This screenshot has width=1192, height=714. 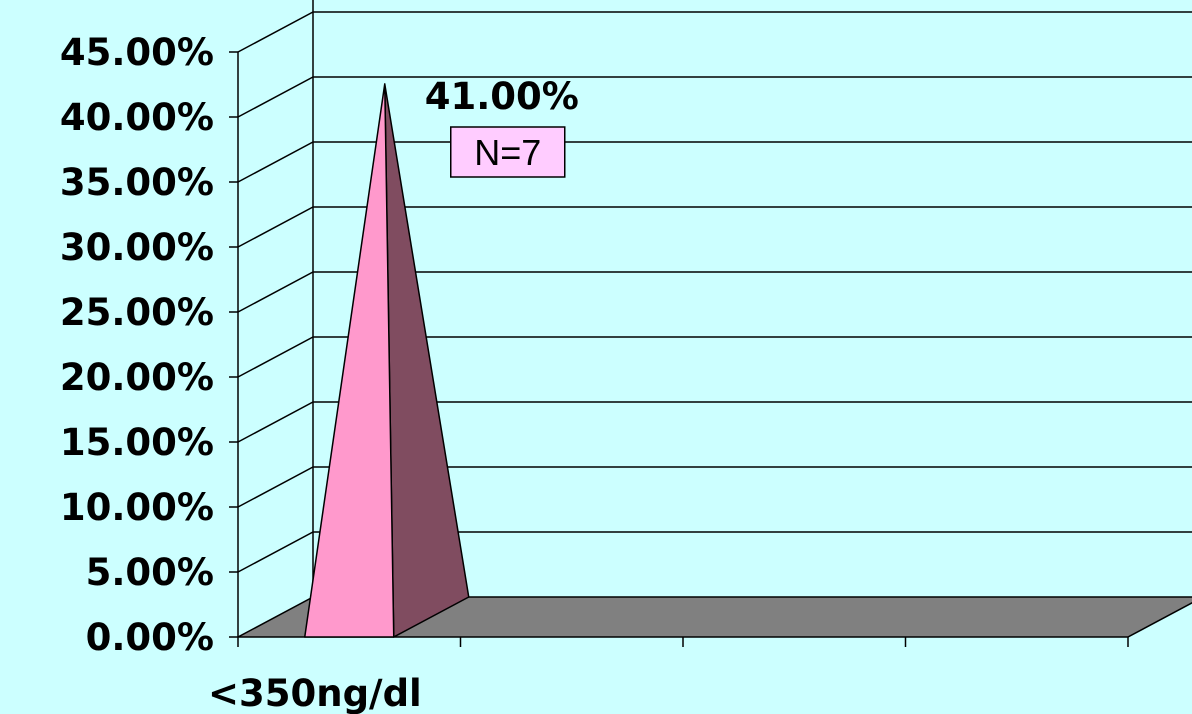 What do you see at coordinates (137, 247) in the screenshot?
I see `y-tick-label: 30.00%` at bounding box center [137, 247].